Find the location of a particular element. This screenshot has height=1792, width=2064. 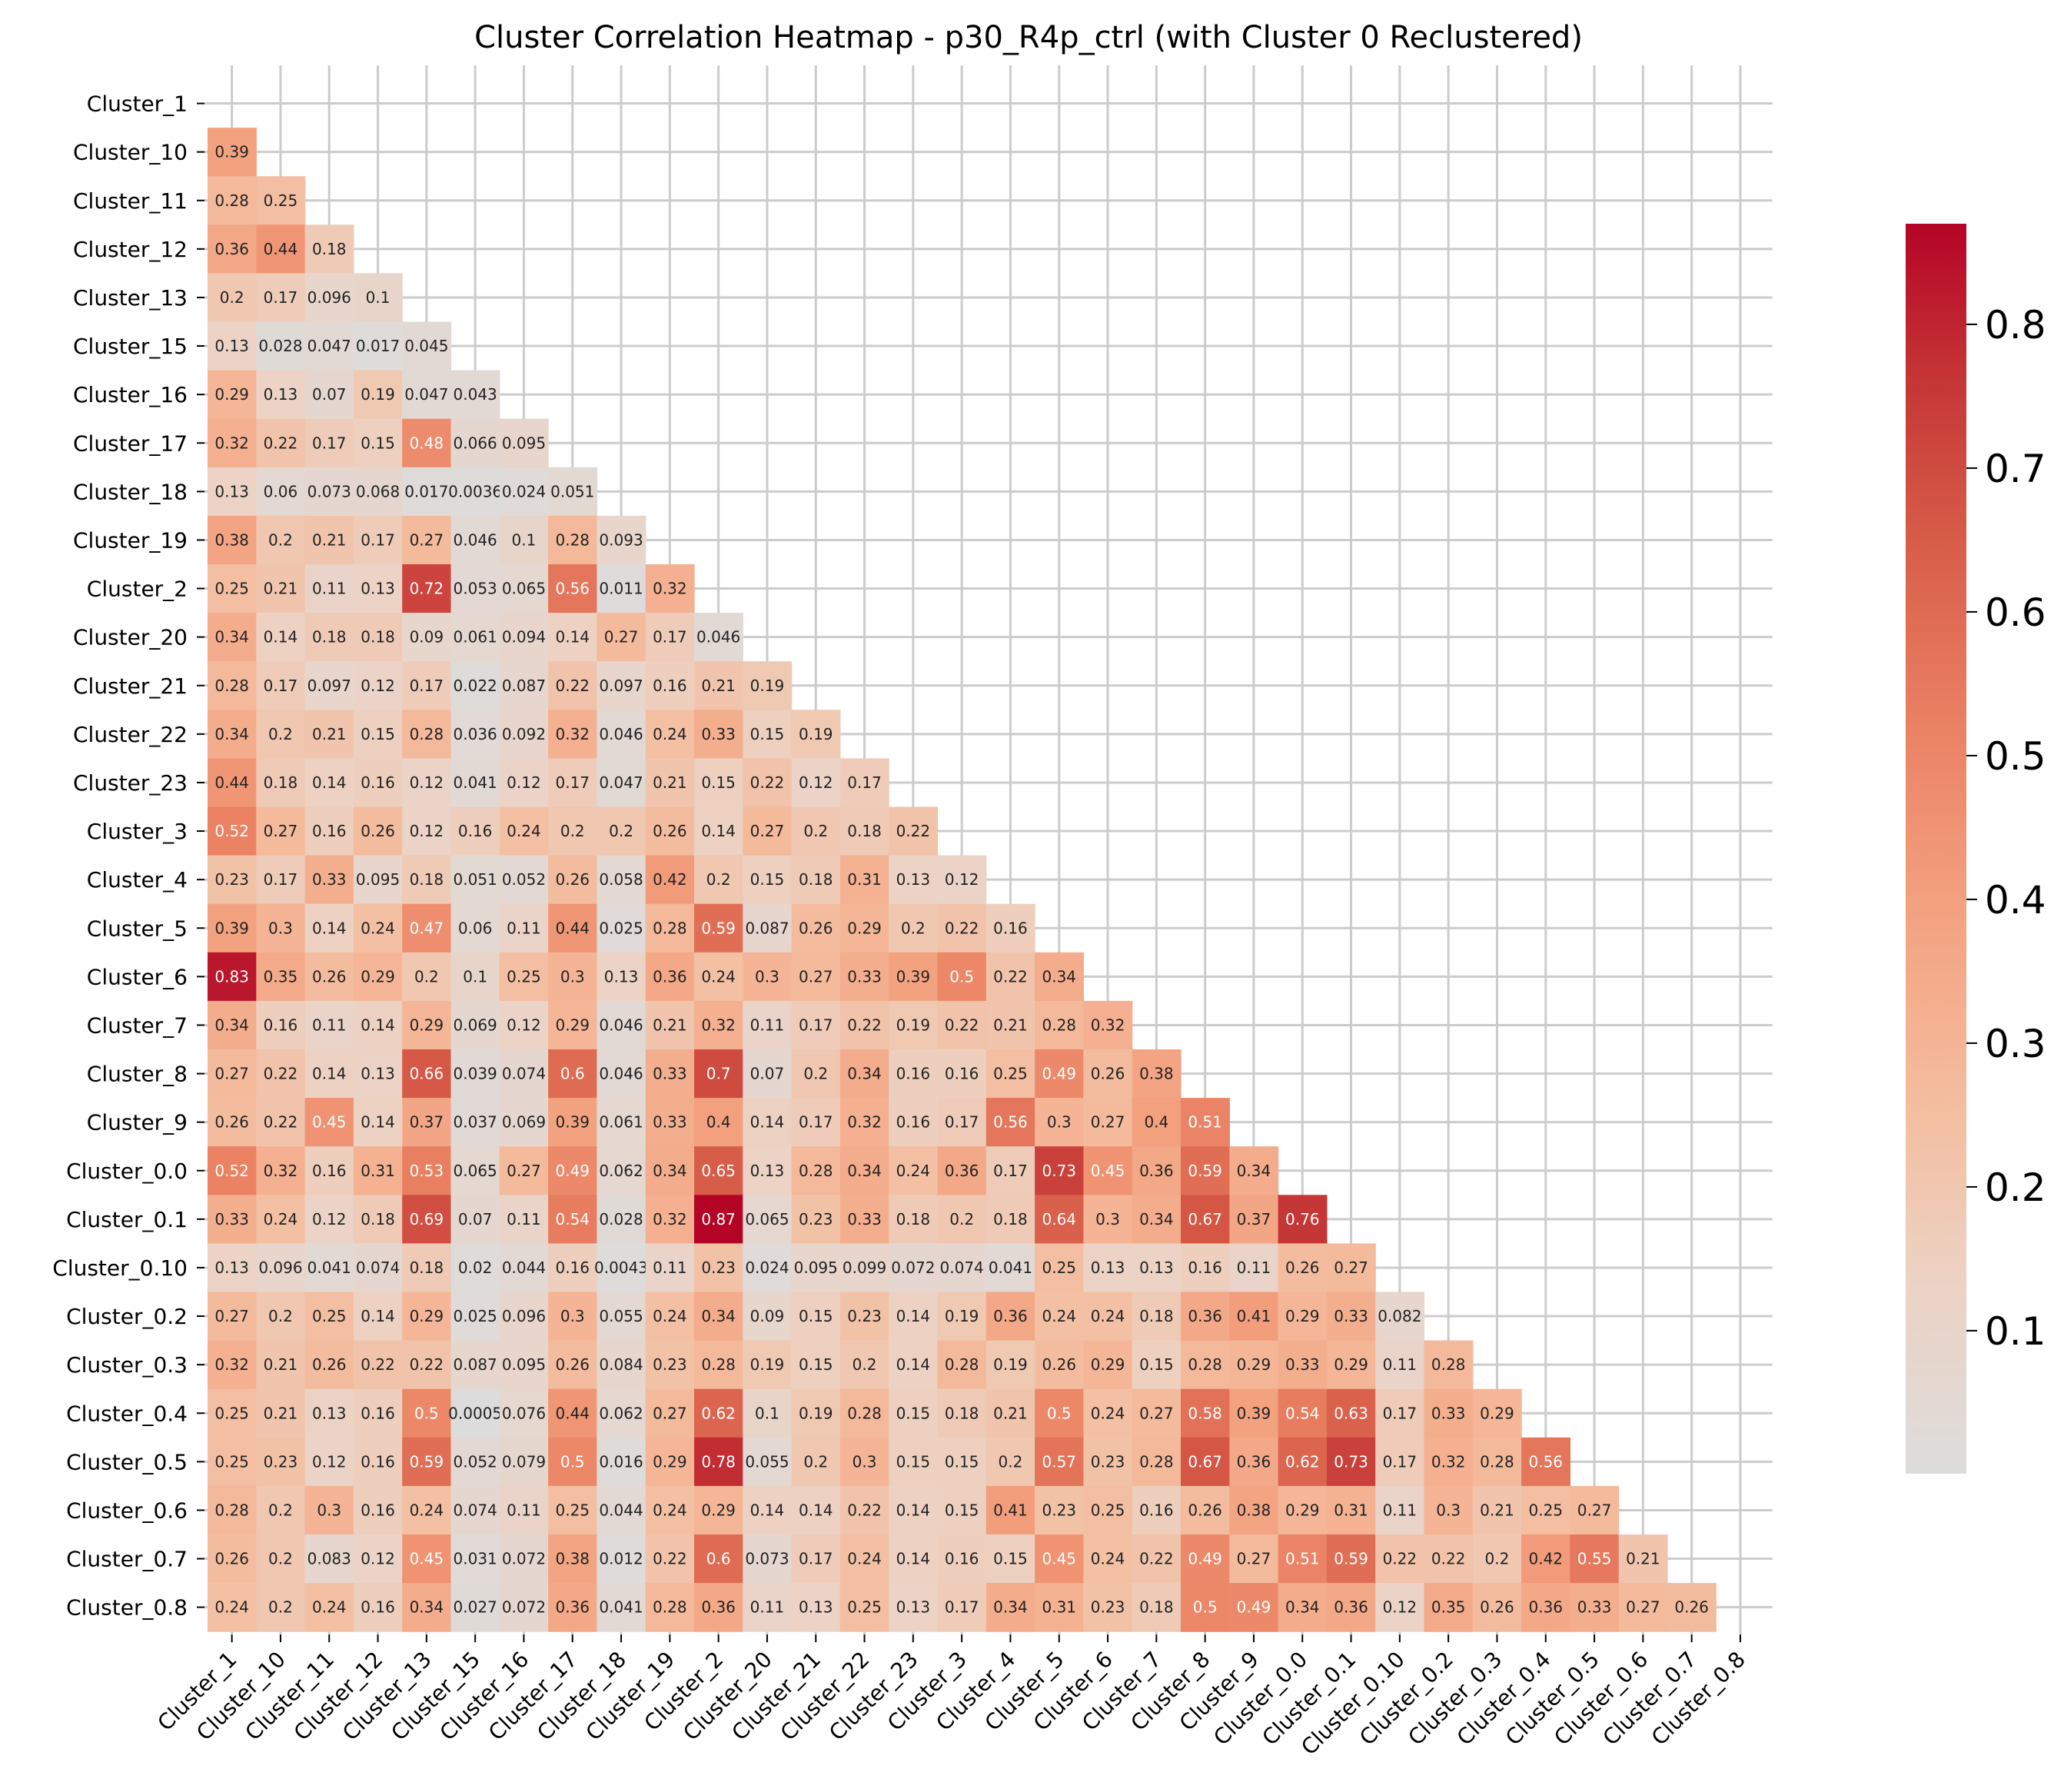

cell-value-label: 0.23 is located at coordinates (1059, 1510).